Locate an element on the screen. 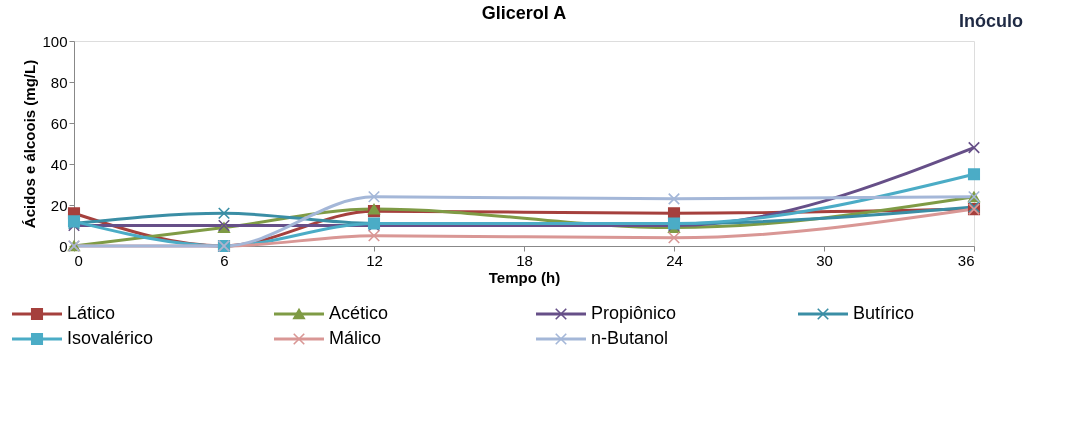 The width and height of the screenshot is (1080, 424). x-tick-label: 12 is located at coordinates (374, 260).